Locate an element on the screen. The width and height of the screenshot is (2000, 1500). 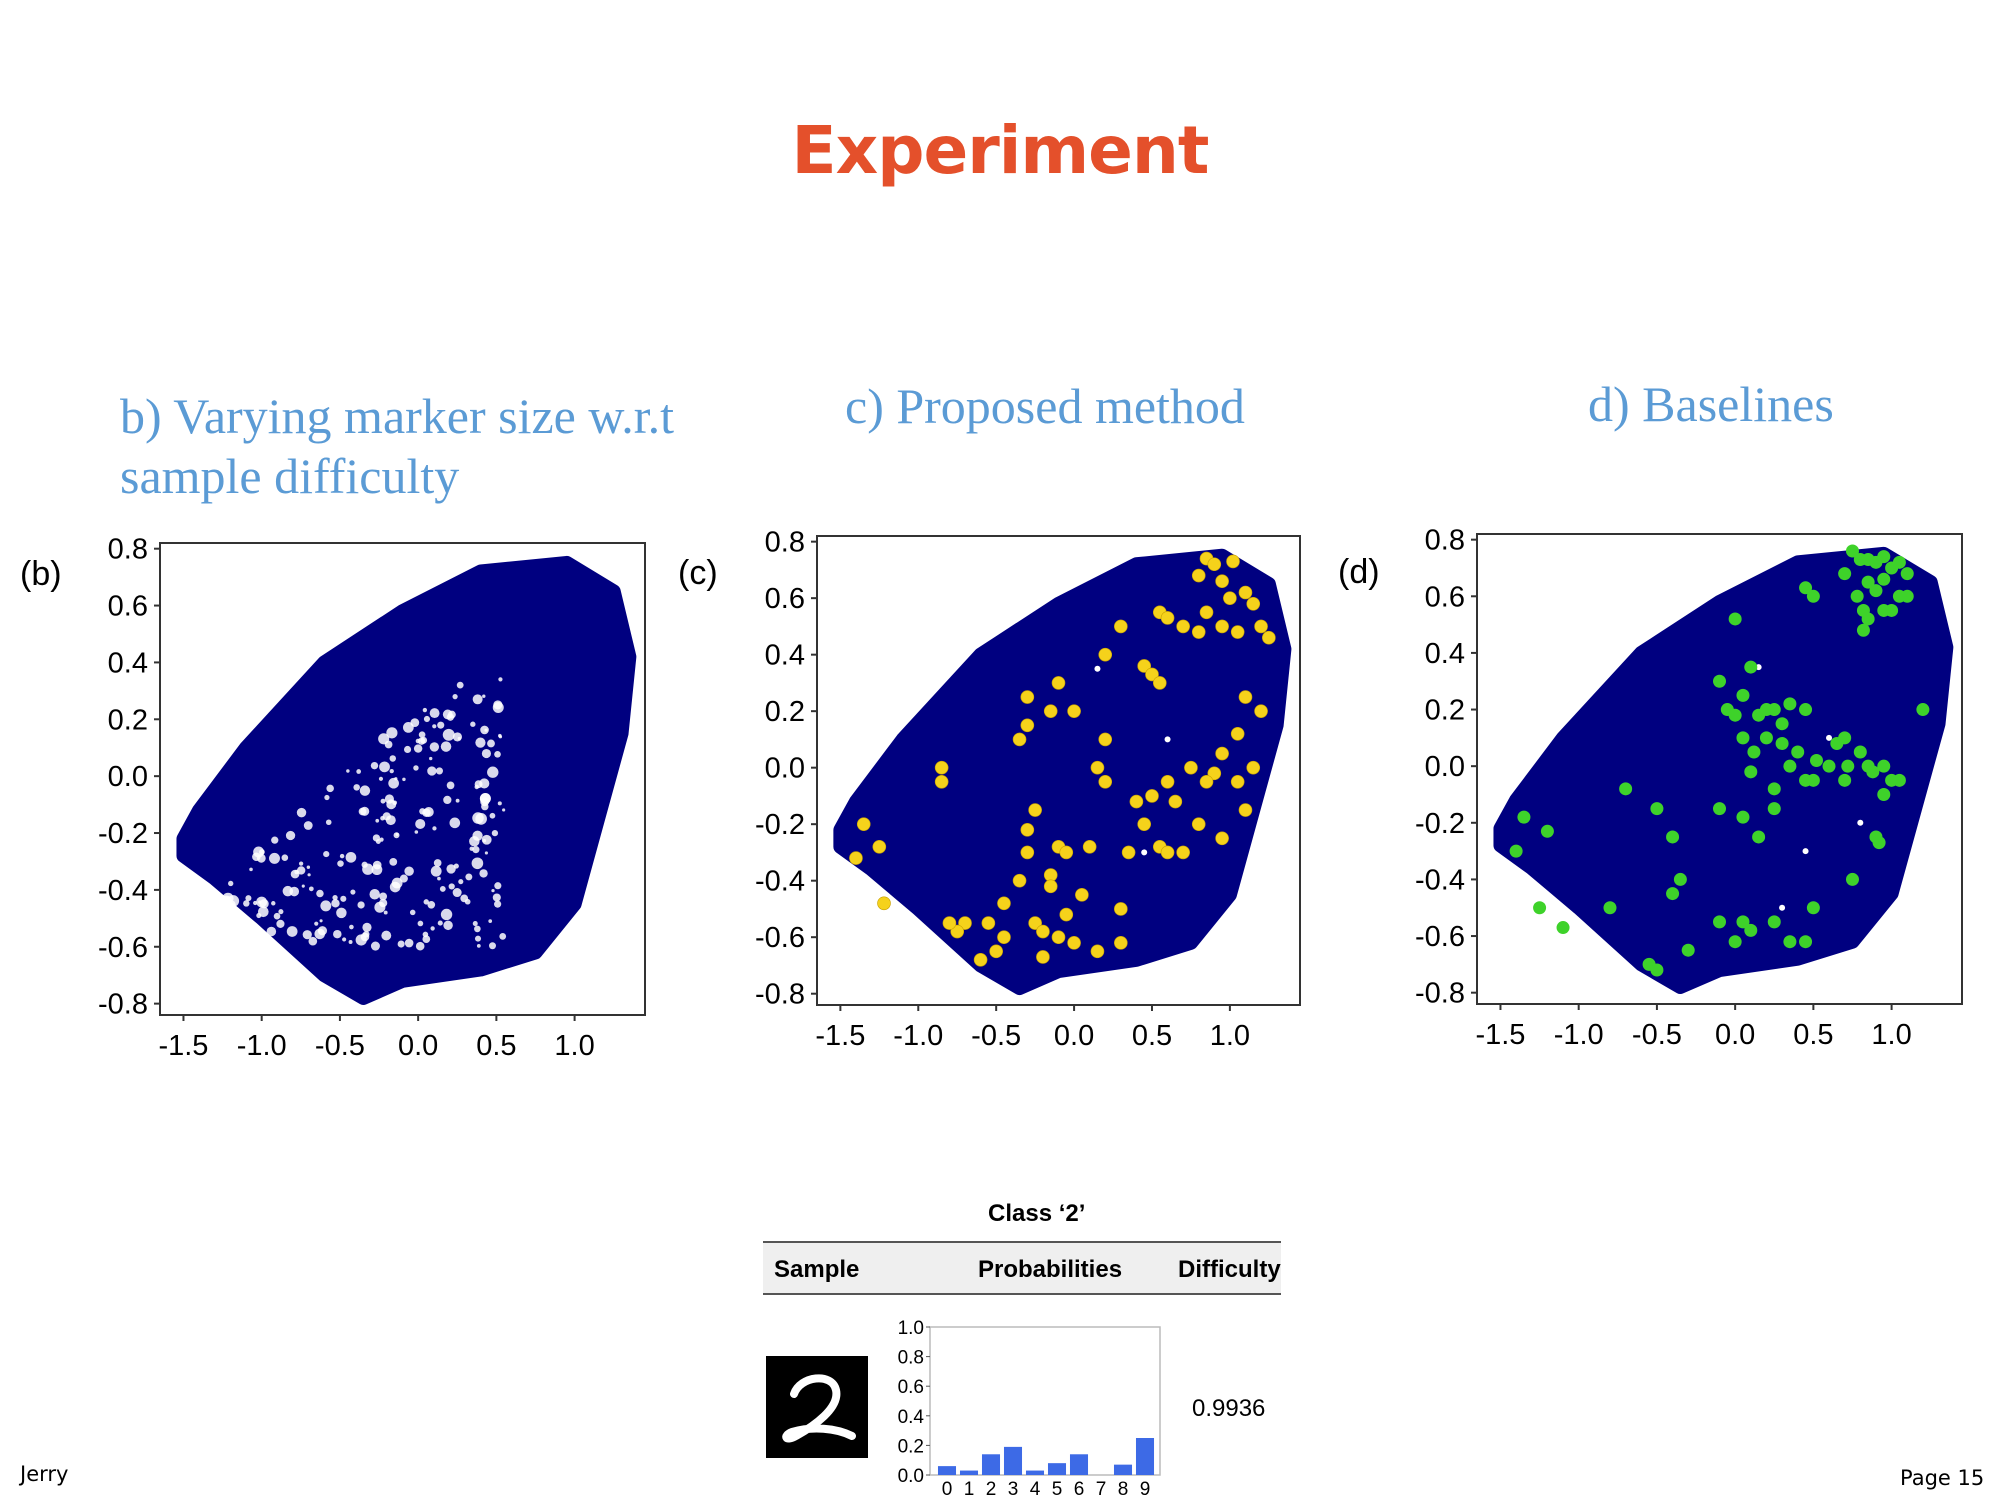
table-title: Class ‘2’ is located at coordinates (1037, 1213).